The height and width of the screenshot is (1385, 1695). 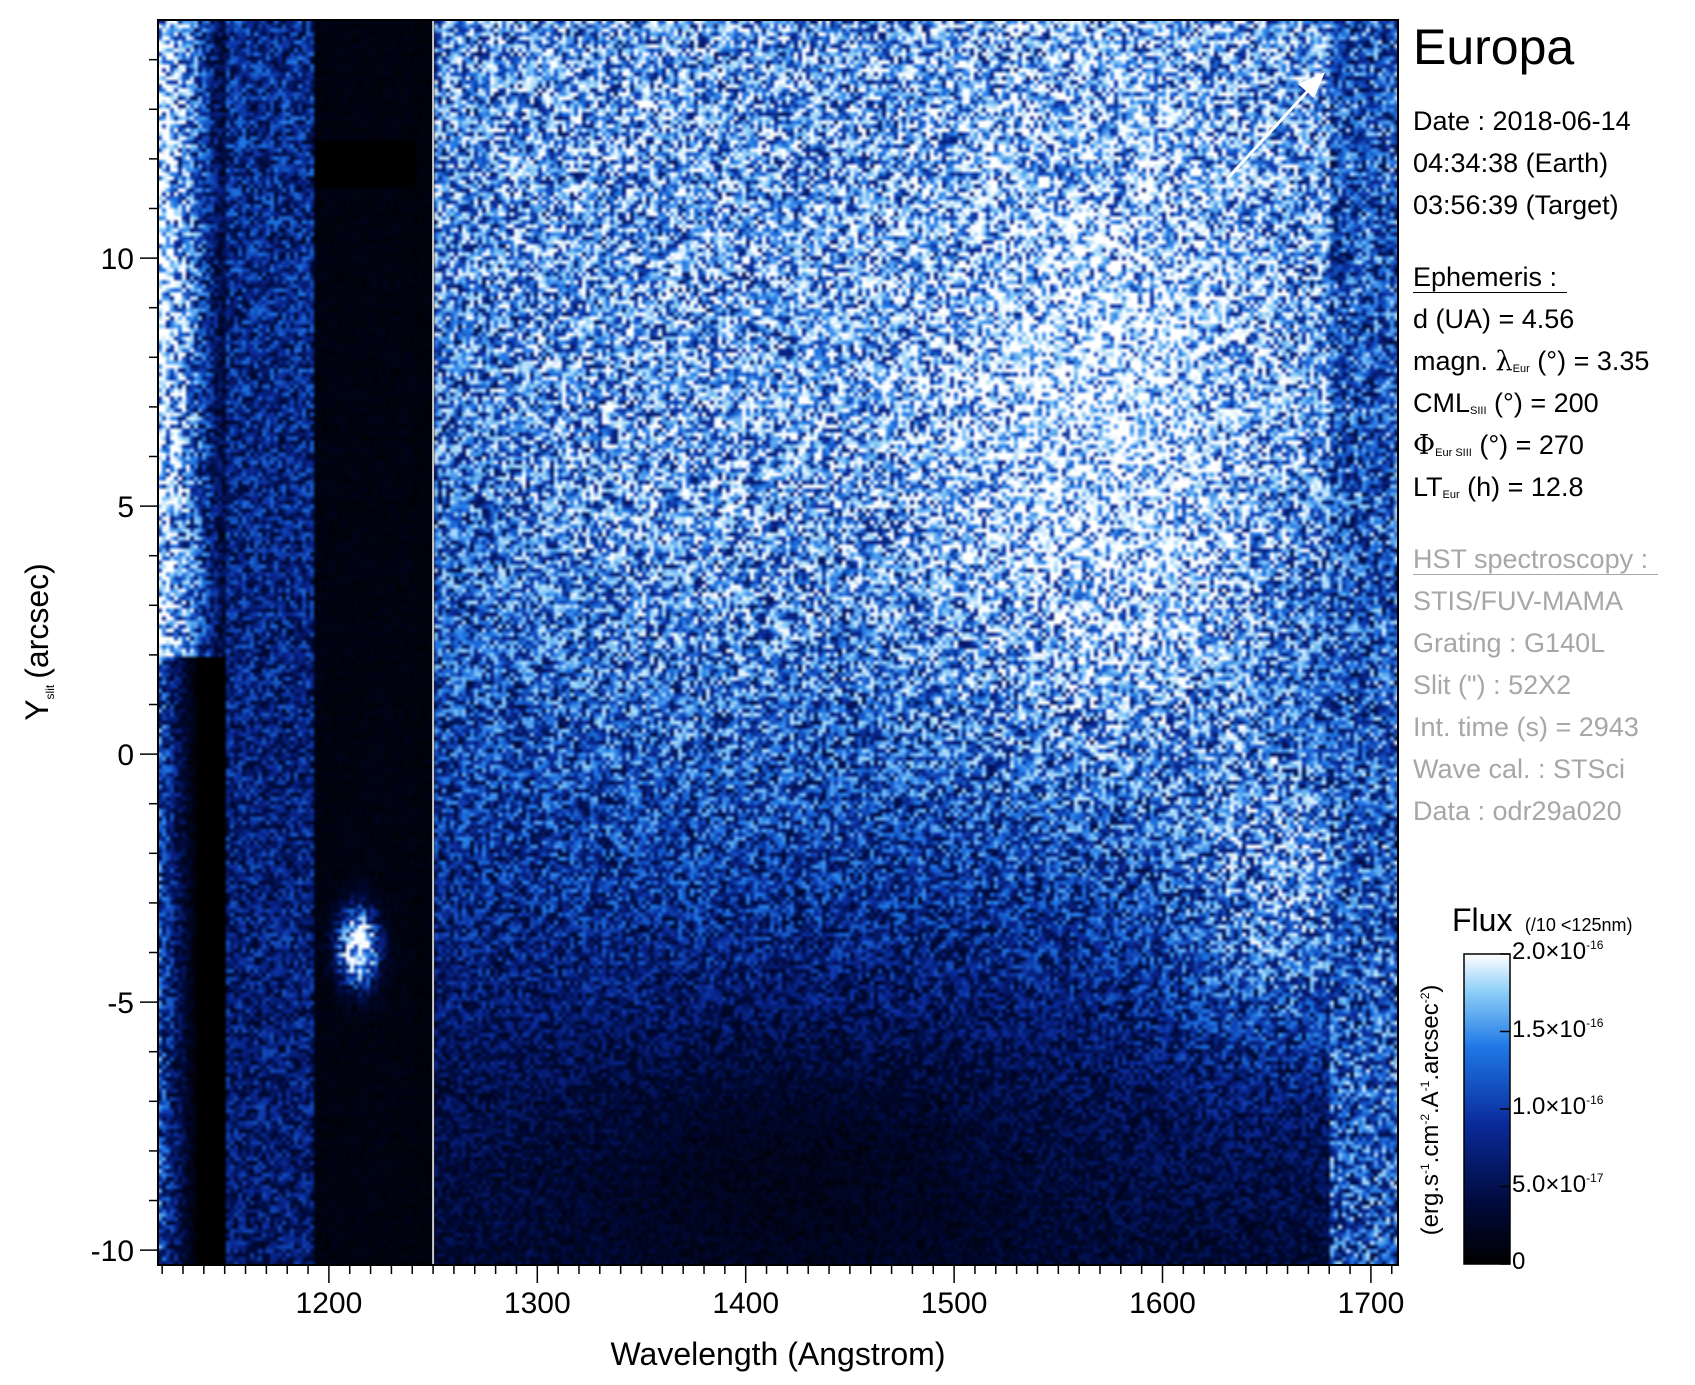 What do you see at coordinates (1498, 445) in the screenshot?
I see `phi-line: ΦEur SIII (°) = 270` at bounding box center [1498, 445].